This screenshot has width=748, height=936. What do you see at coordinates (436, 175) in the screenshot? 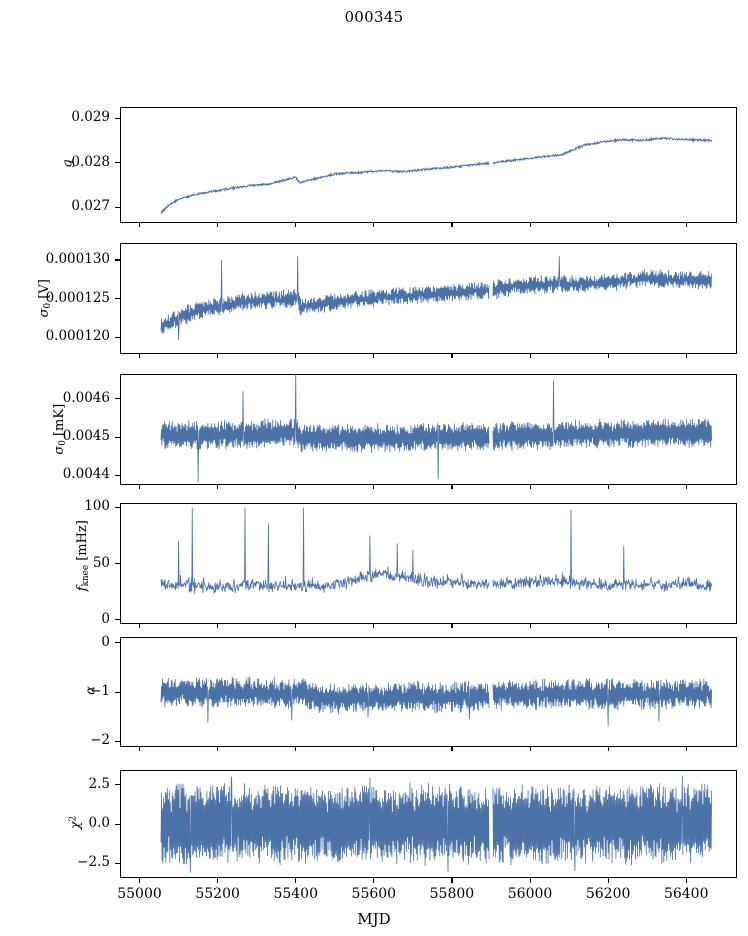
I see `panel-g-series` at bounding box center [436, 175].